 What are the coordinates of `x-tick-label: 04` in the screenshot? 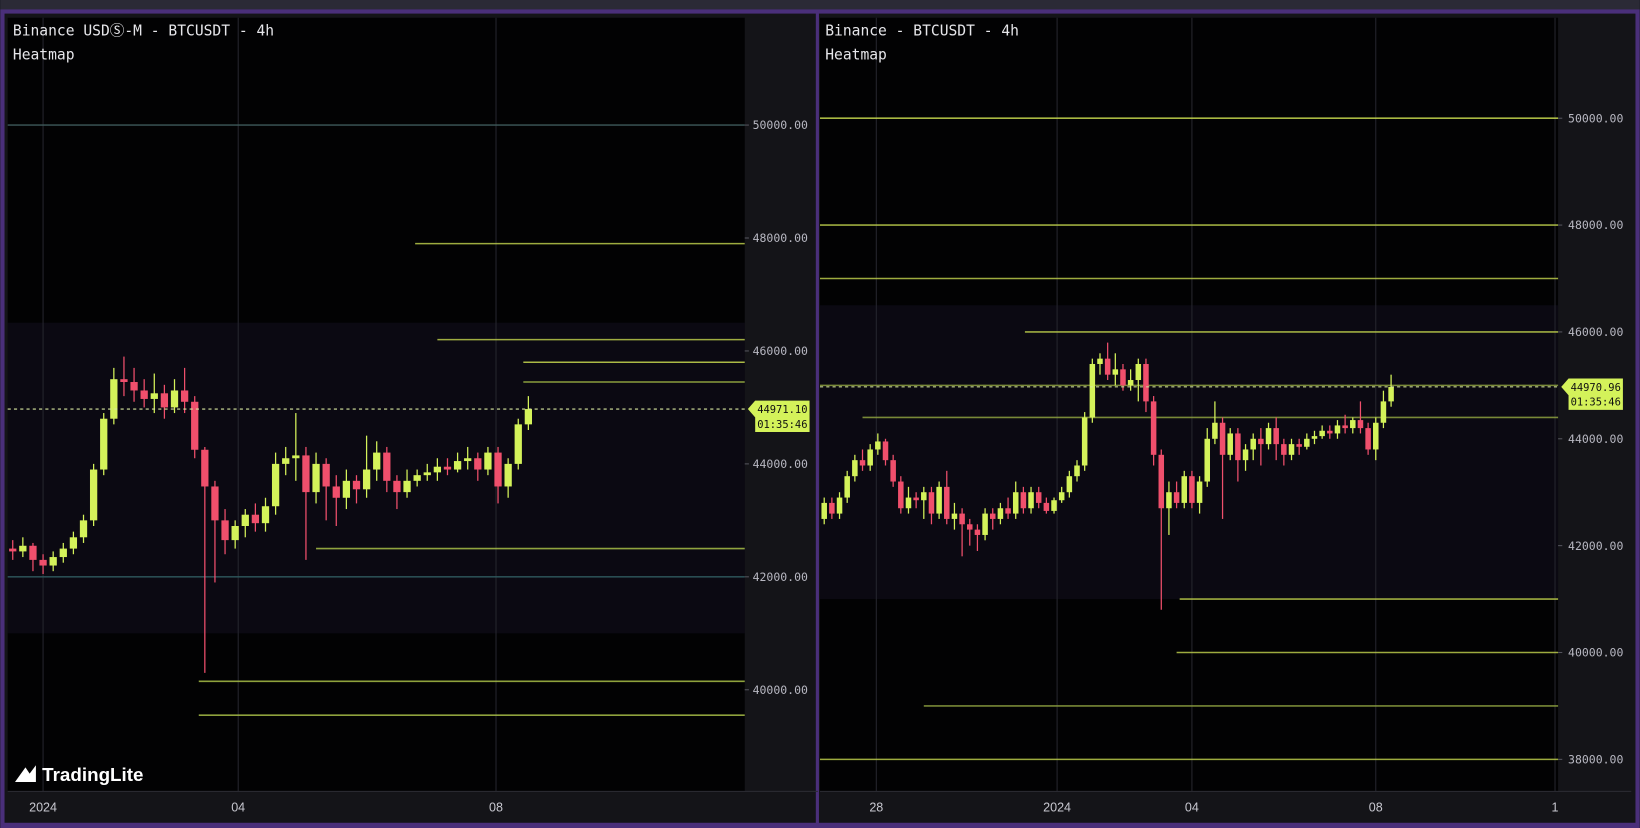 It's located at (1192, 807).